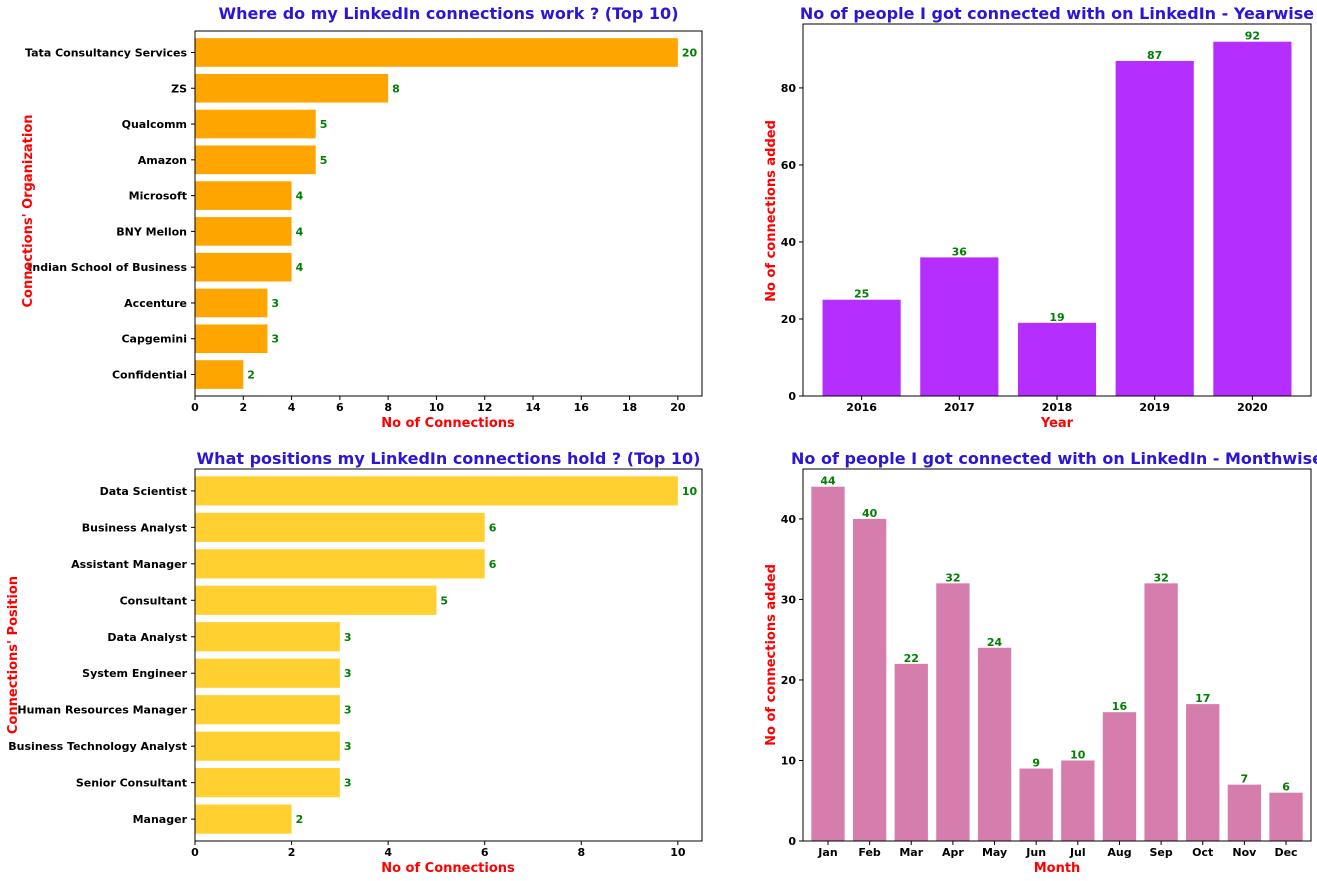 The image size is (1317, 881). Describe the element at coordinates (1202, 852) in the screenshot. I see `x-tick-label: Oct` at that location.